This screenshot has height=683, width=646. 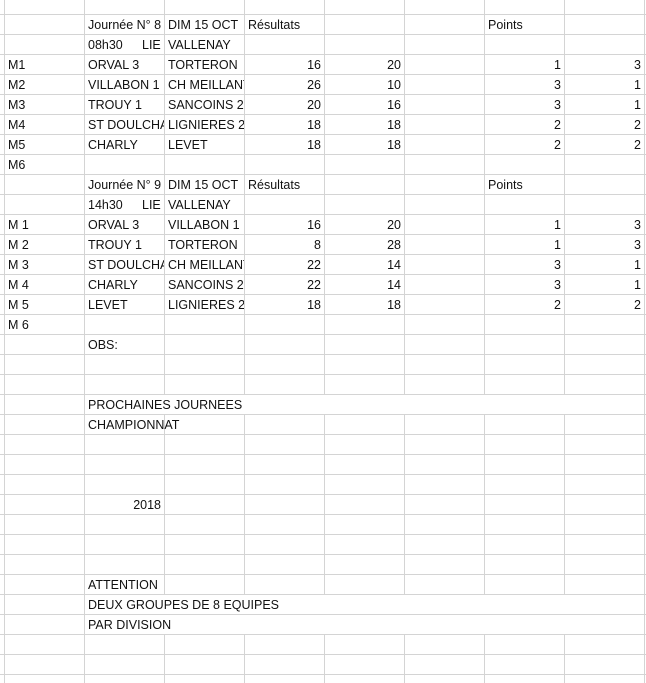 What do you see at coordinates (364, 404) in the screenshot?
I see `cell-r20-c2: PROCHAINES JOURNEES` at bounding box center [364, 404].